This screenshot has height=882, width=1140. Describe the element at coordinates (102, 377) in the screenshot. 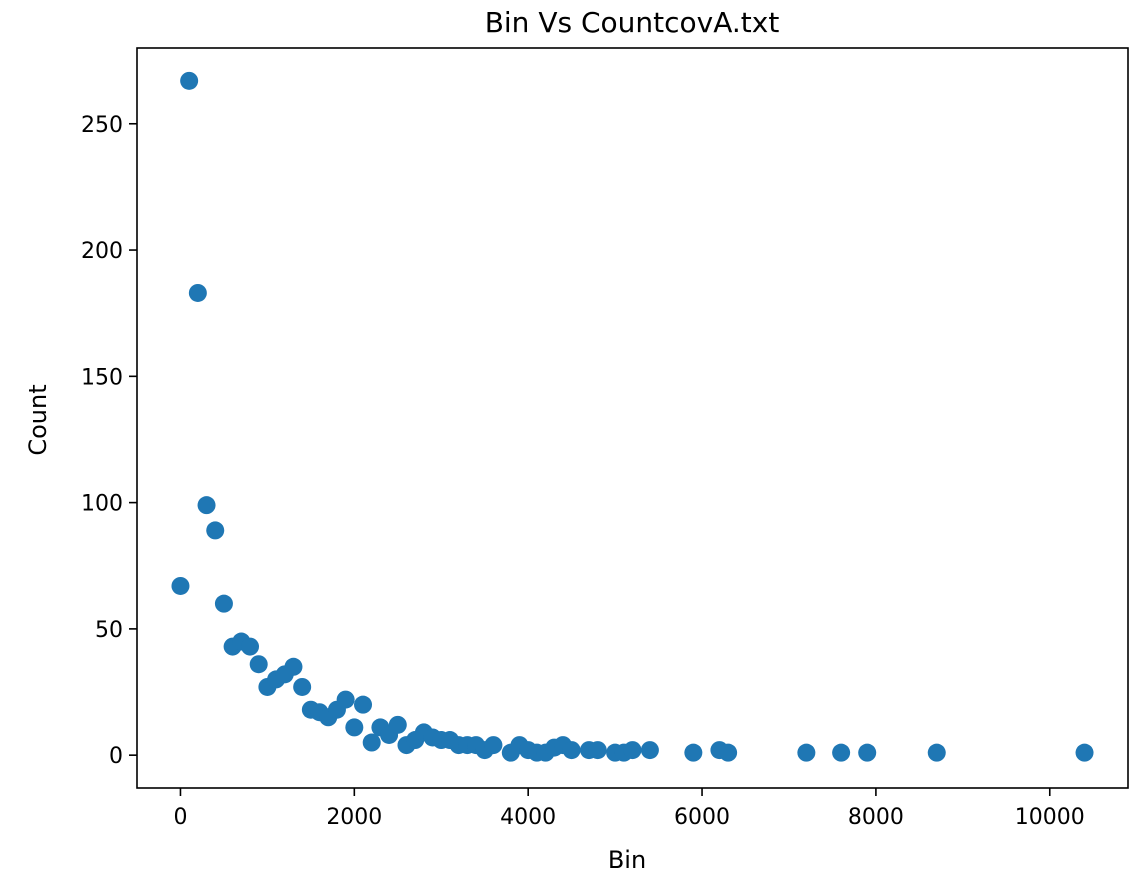

I see `y-tick-label-3: 150` at that location.